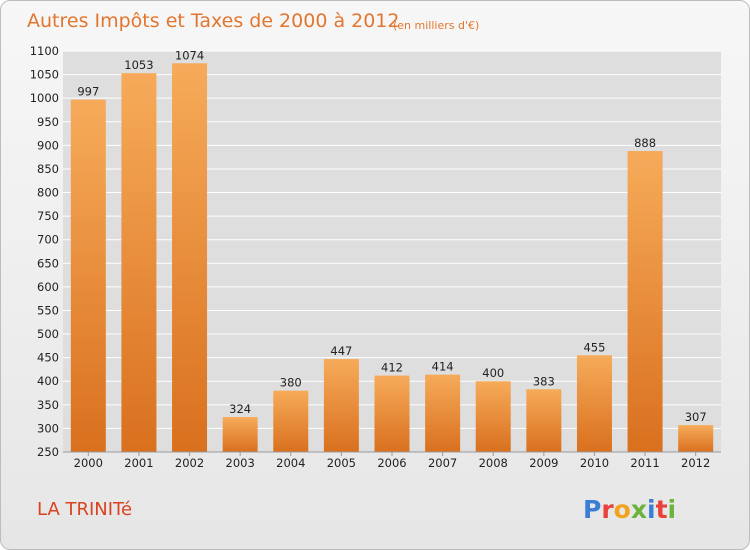 The height and width of the screenshot is (550, 750). I want to click on data-label: 383, so click(544, 381).